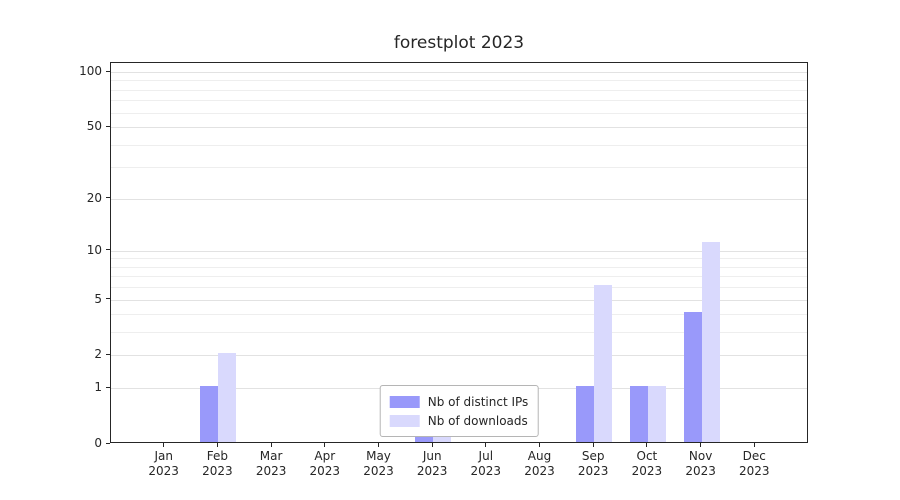  What do you see at coordinates (94, 197) in the screenshot?
I see `y-tick-label: 20` at bounding box center [94, 197].